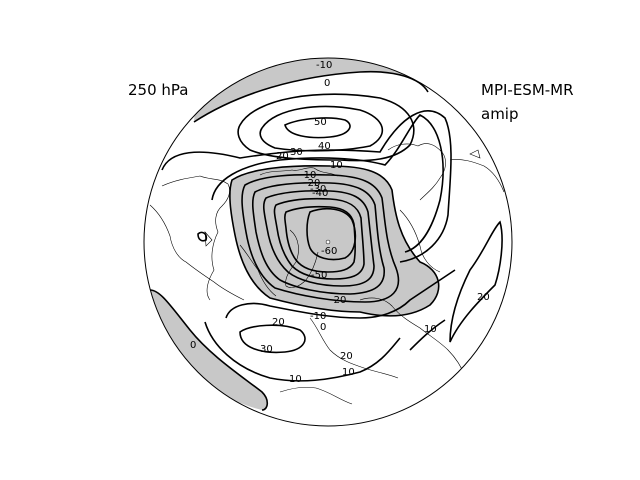 The image size is (640, 480). What do you see at coordinates (500, 114) in the screenshot?
I see `experiment-label: amip` at bounding box center [500, 114].